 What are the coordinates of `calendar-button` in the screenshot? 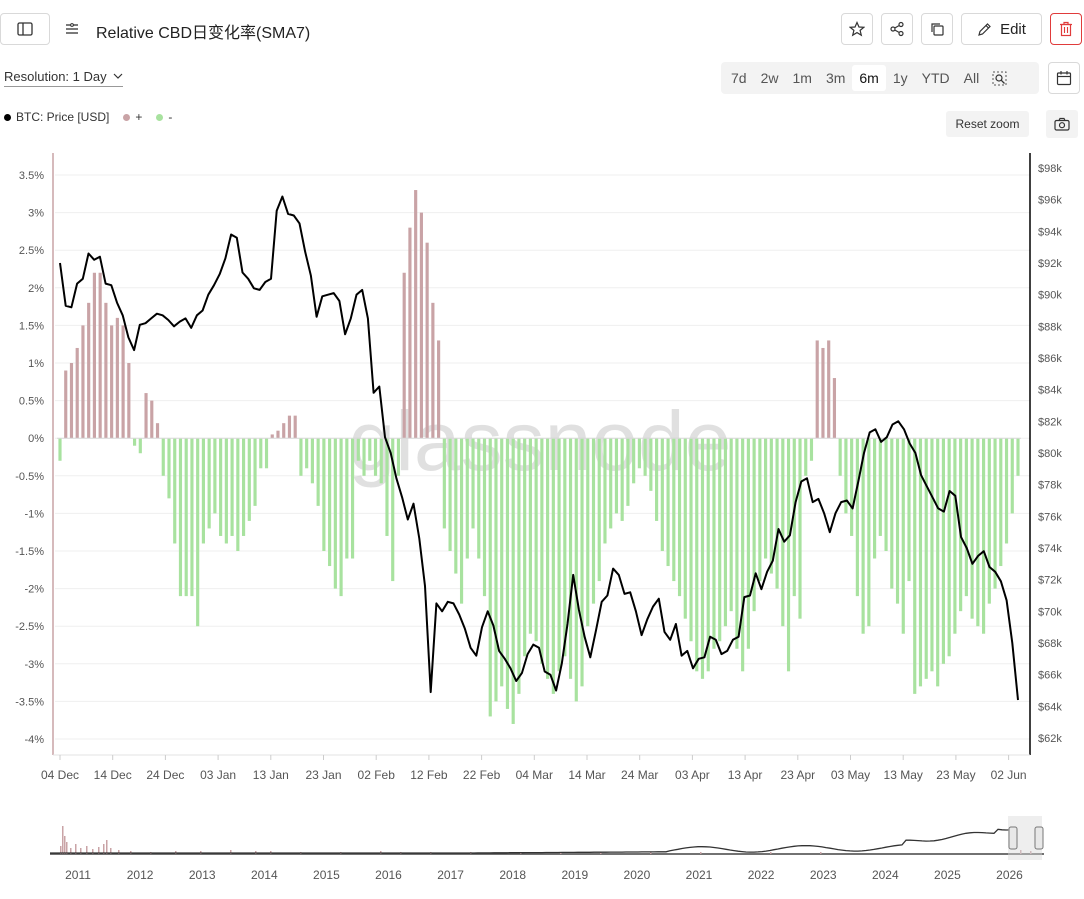 It's located at (1064, 78).